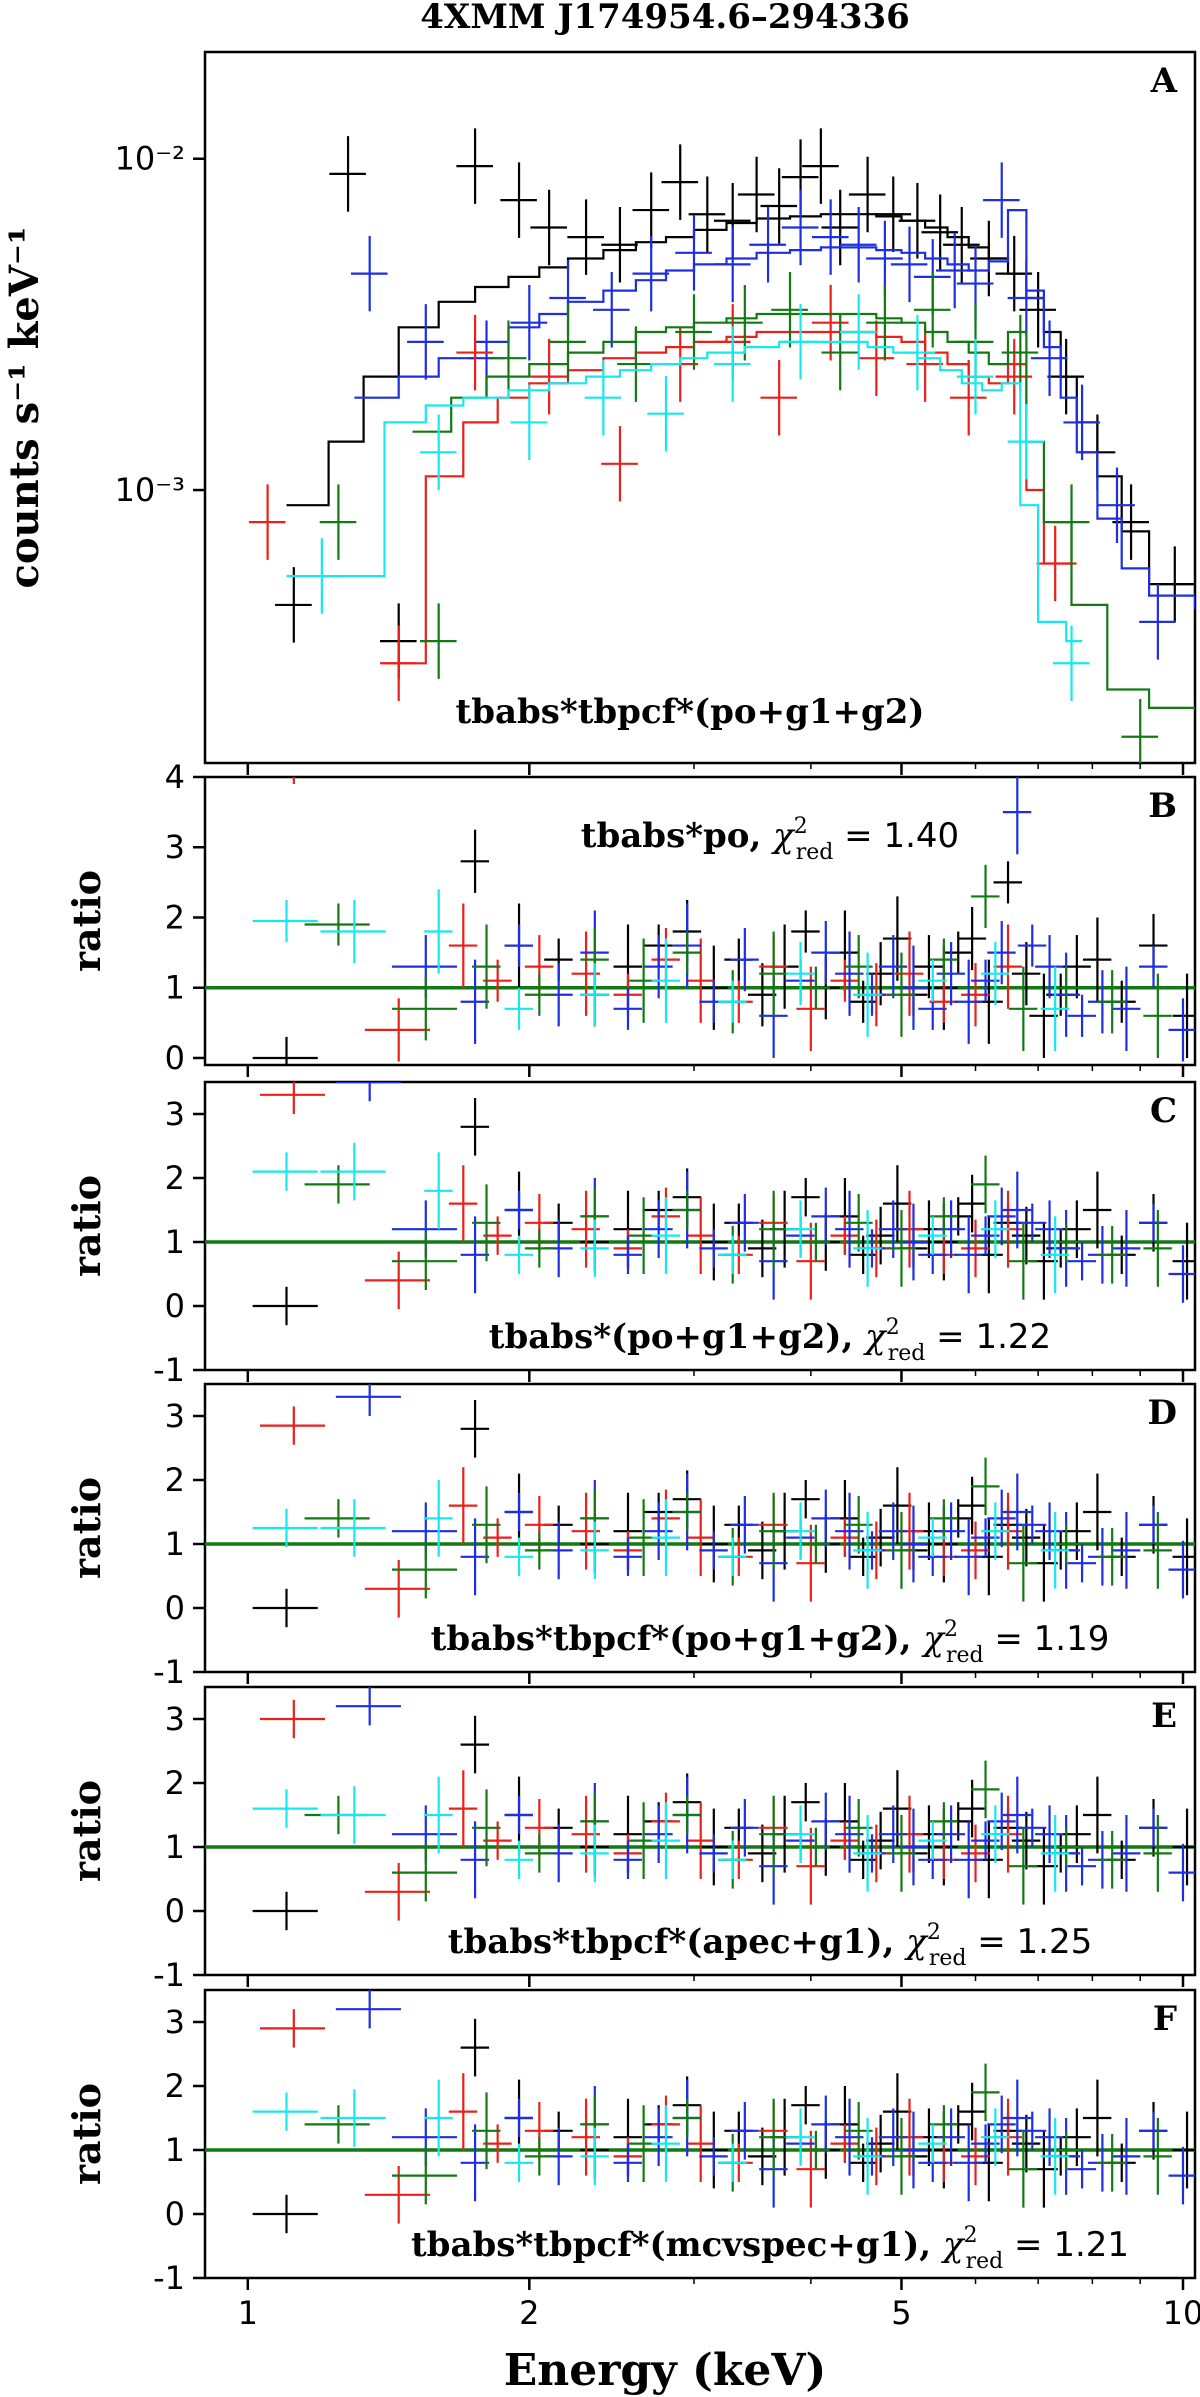 The height and width of the screenshot is (2397, 1200). What do you see at coordinates (175, 777) in the screenshot?
I see `y-tick-label: 4` at bounding box center [175, 777].